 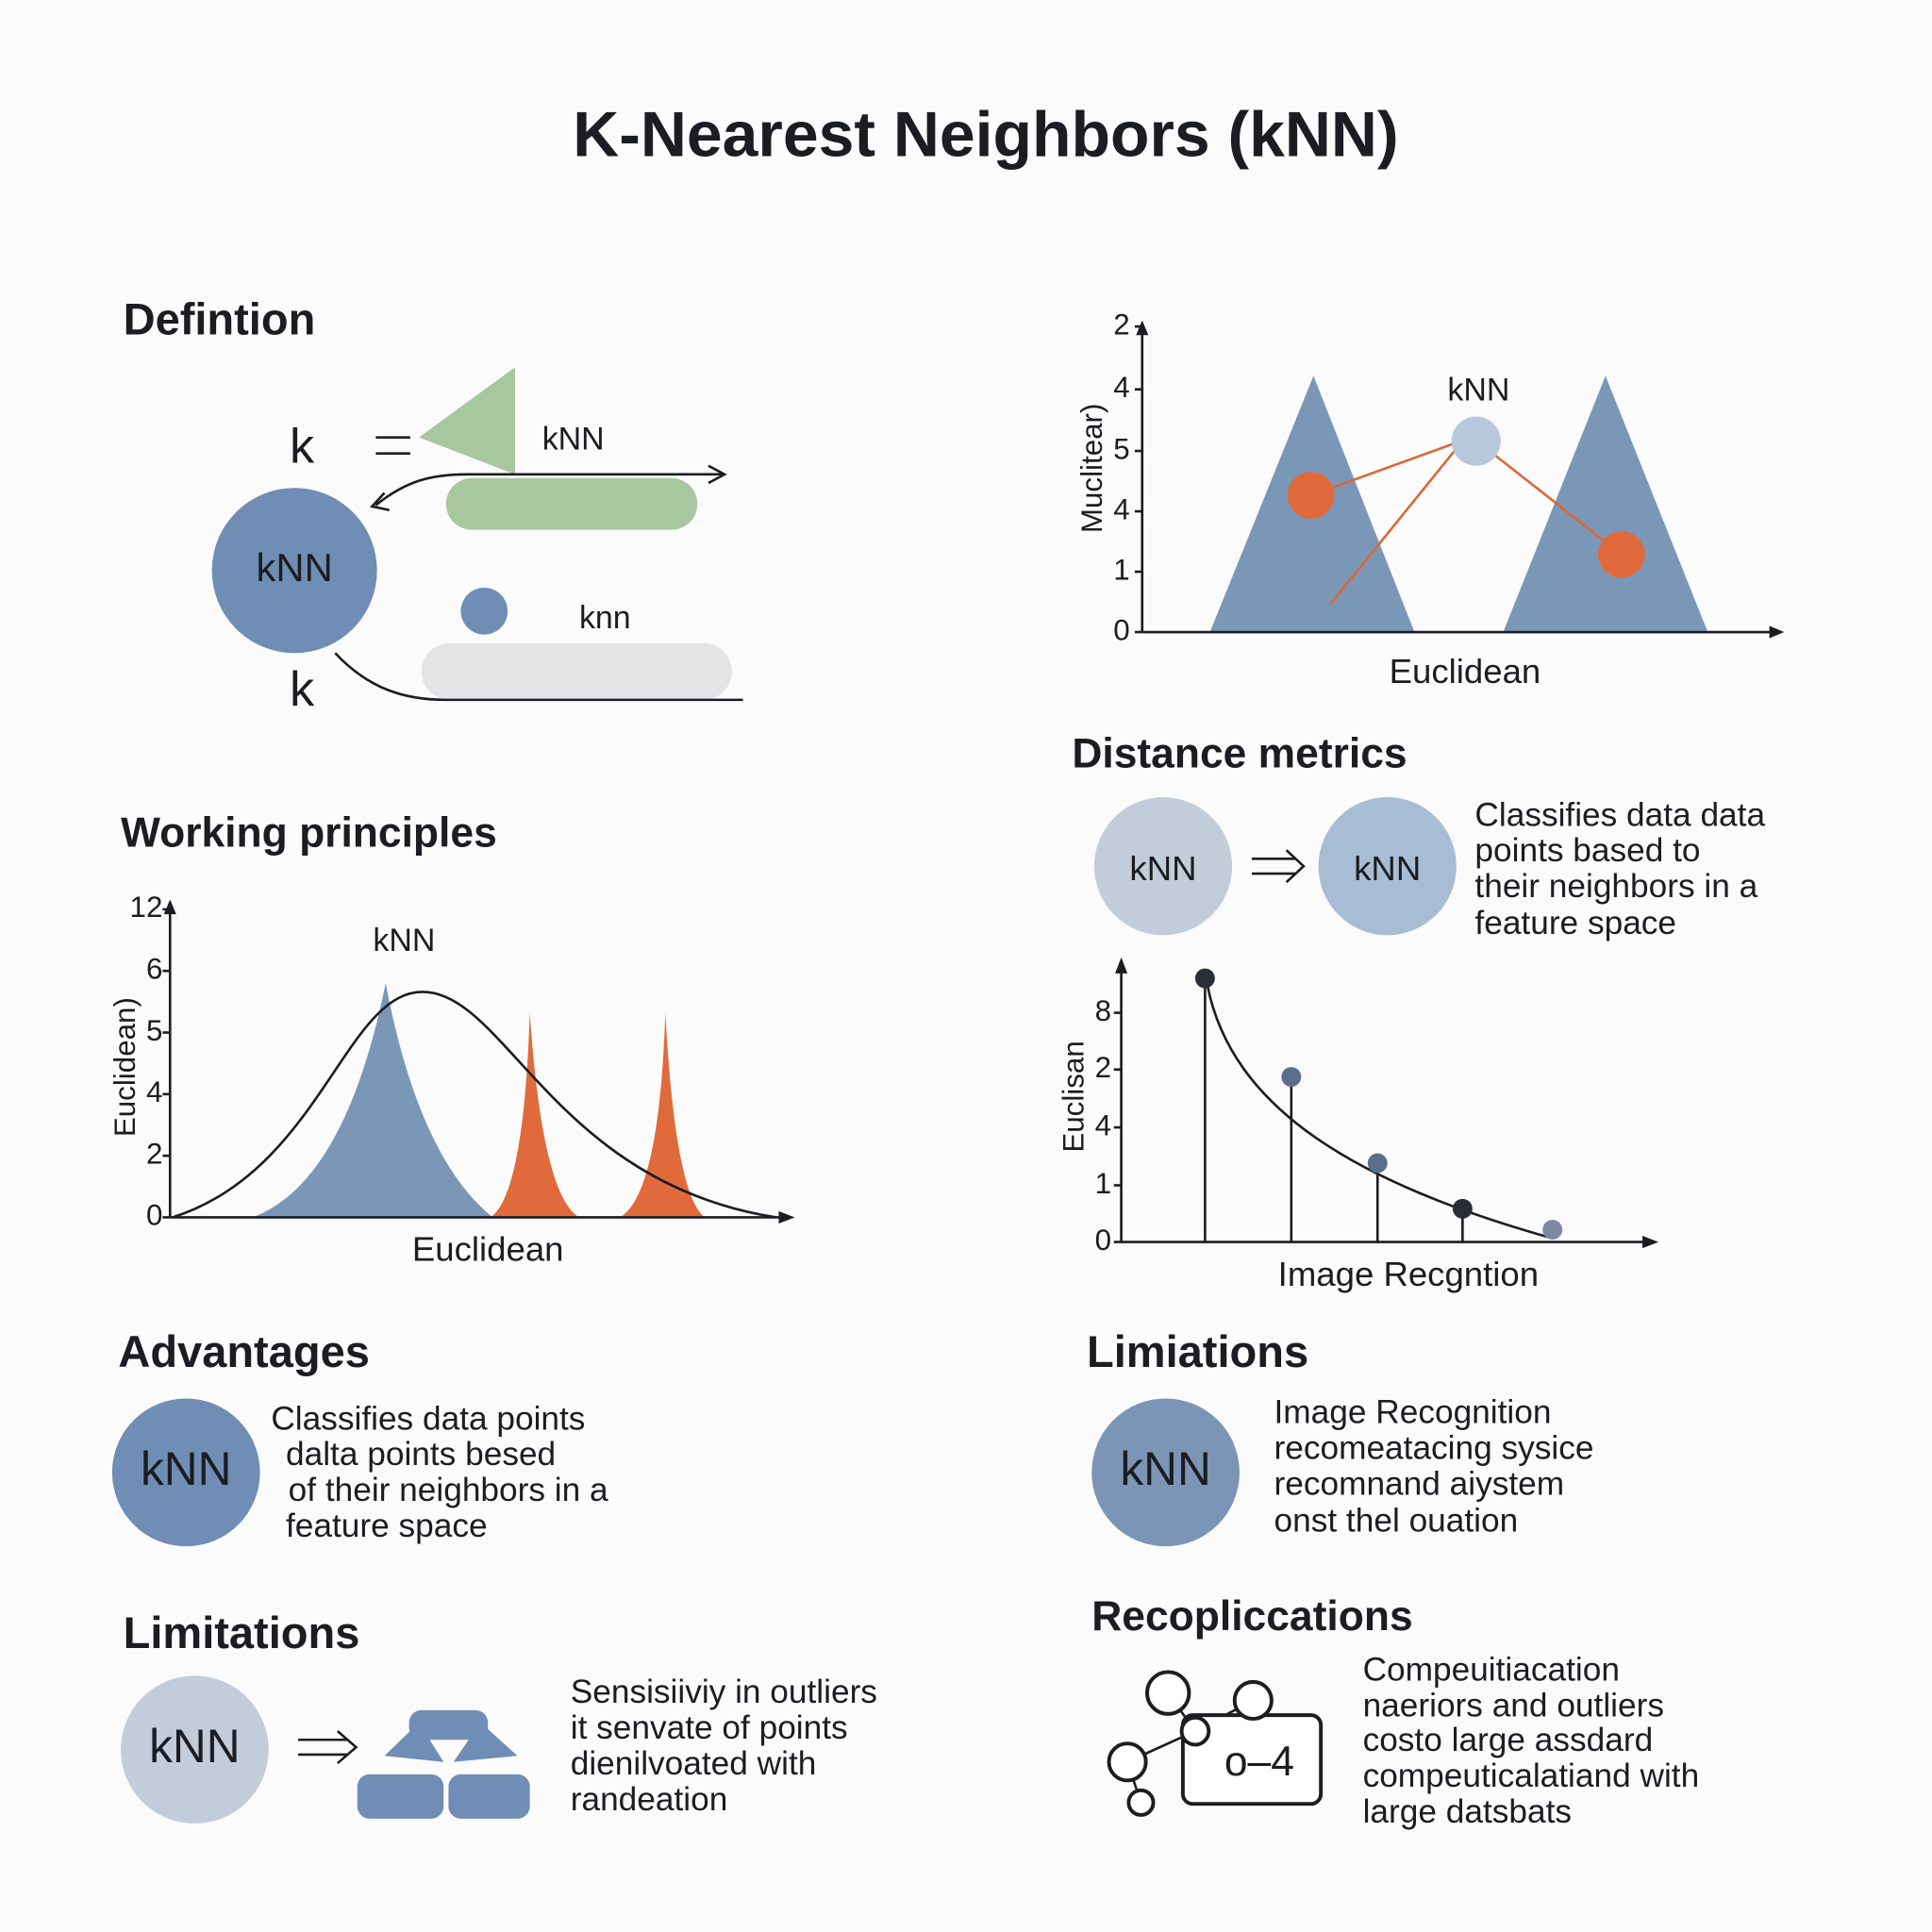 I want to click on body-text: their neighbors in a, so click(x=1616, y=887).